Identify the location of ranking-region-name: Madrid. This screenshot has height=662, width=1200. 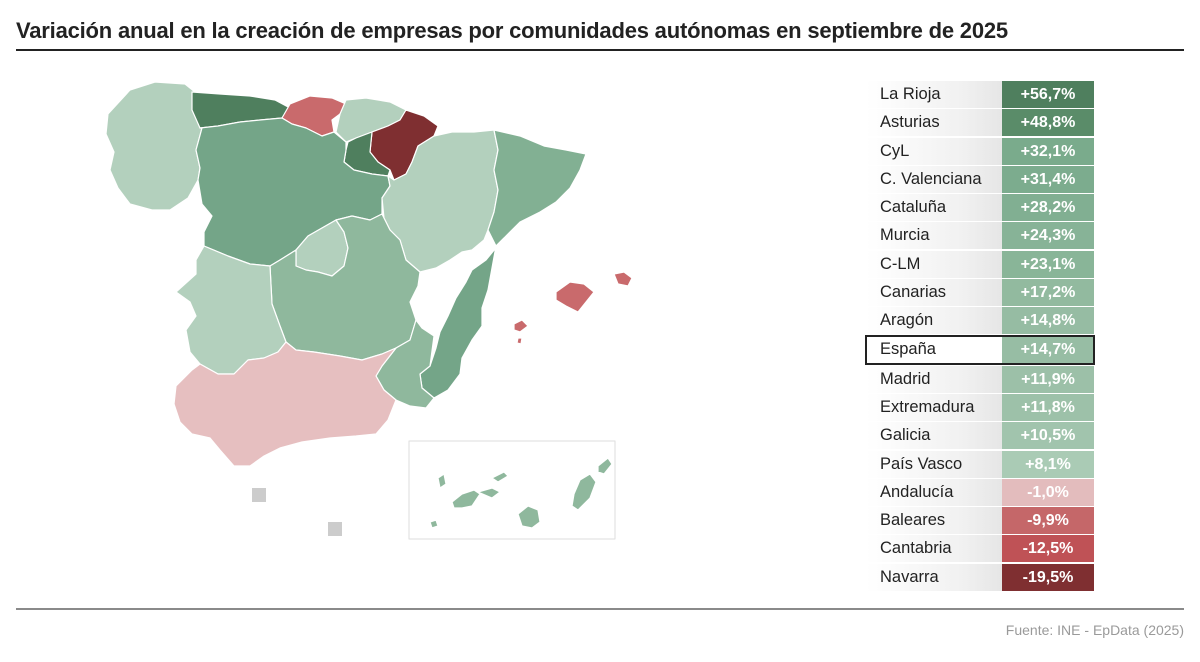
(934, 379).